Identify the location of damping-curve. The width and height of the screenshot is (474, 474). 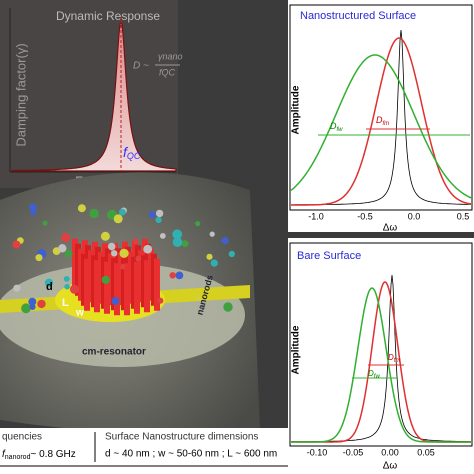
(94, 95).